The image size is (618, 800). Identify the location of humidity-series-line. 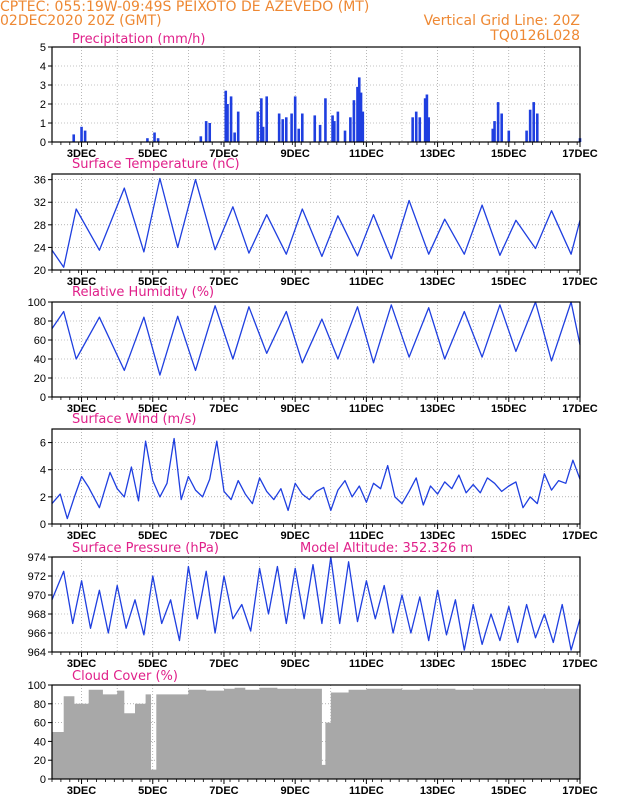
(316, 338).